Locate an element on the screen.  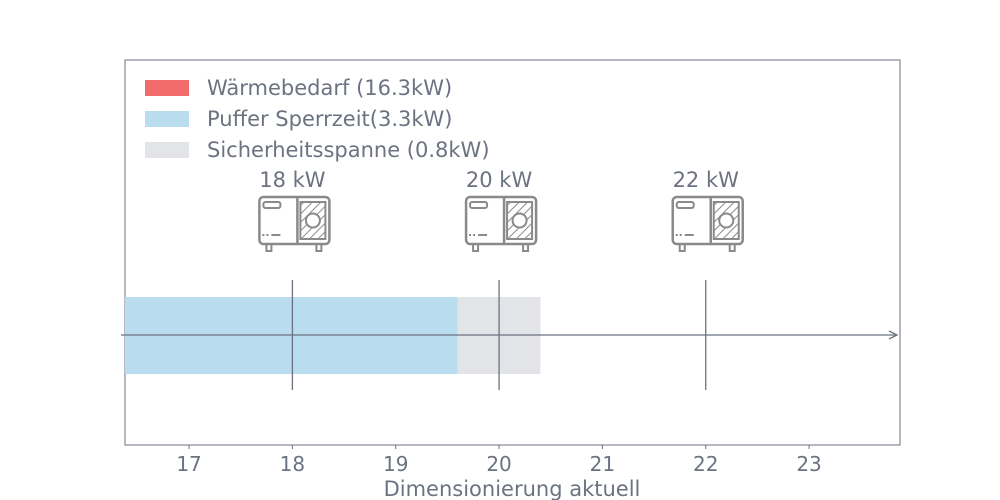
legend-label-2: Puffer Sperrzeit(3.3kW) is located at coordinates (330, 119).